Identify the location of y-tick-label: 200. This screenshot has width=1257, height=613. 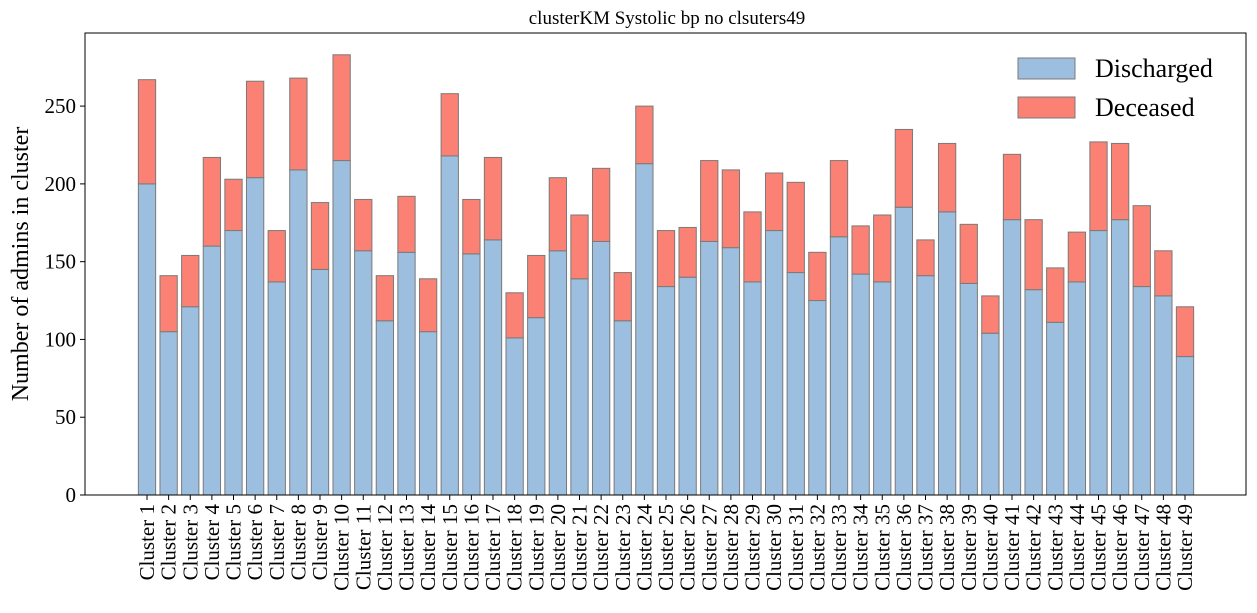
(61, 184).